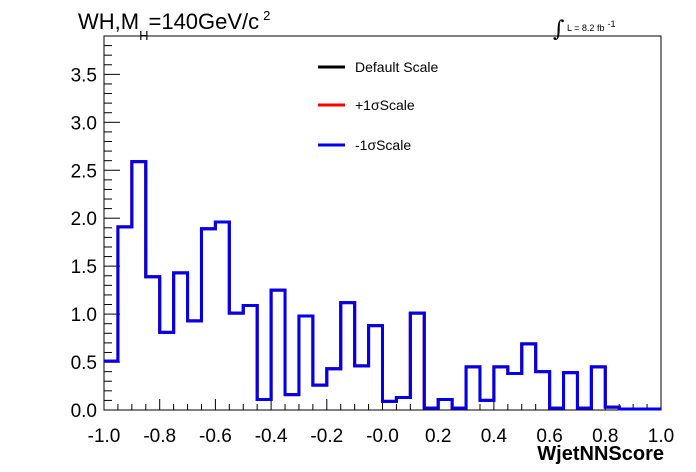 This screenshot has height=472, width=696. I want to click on legend-label: +1σScale, so click(385, 105).